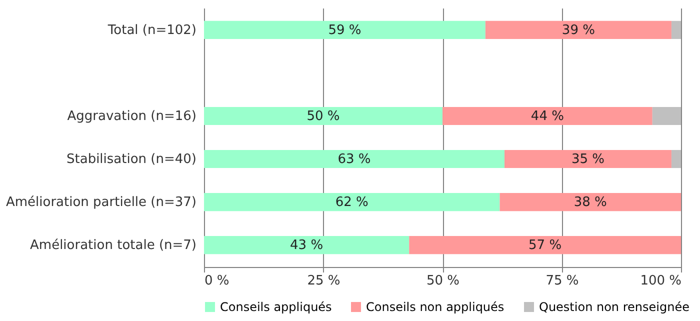 This screenshot has width=700, height=321. What do you see at coordinates (578, 30) in the screenshot?
I see `data-label: 39 %` at bounding box center [578, 30].